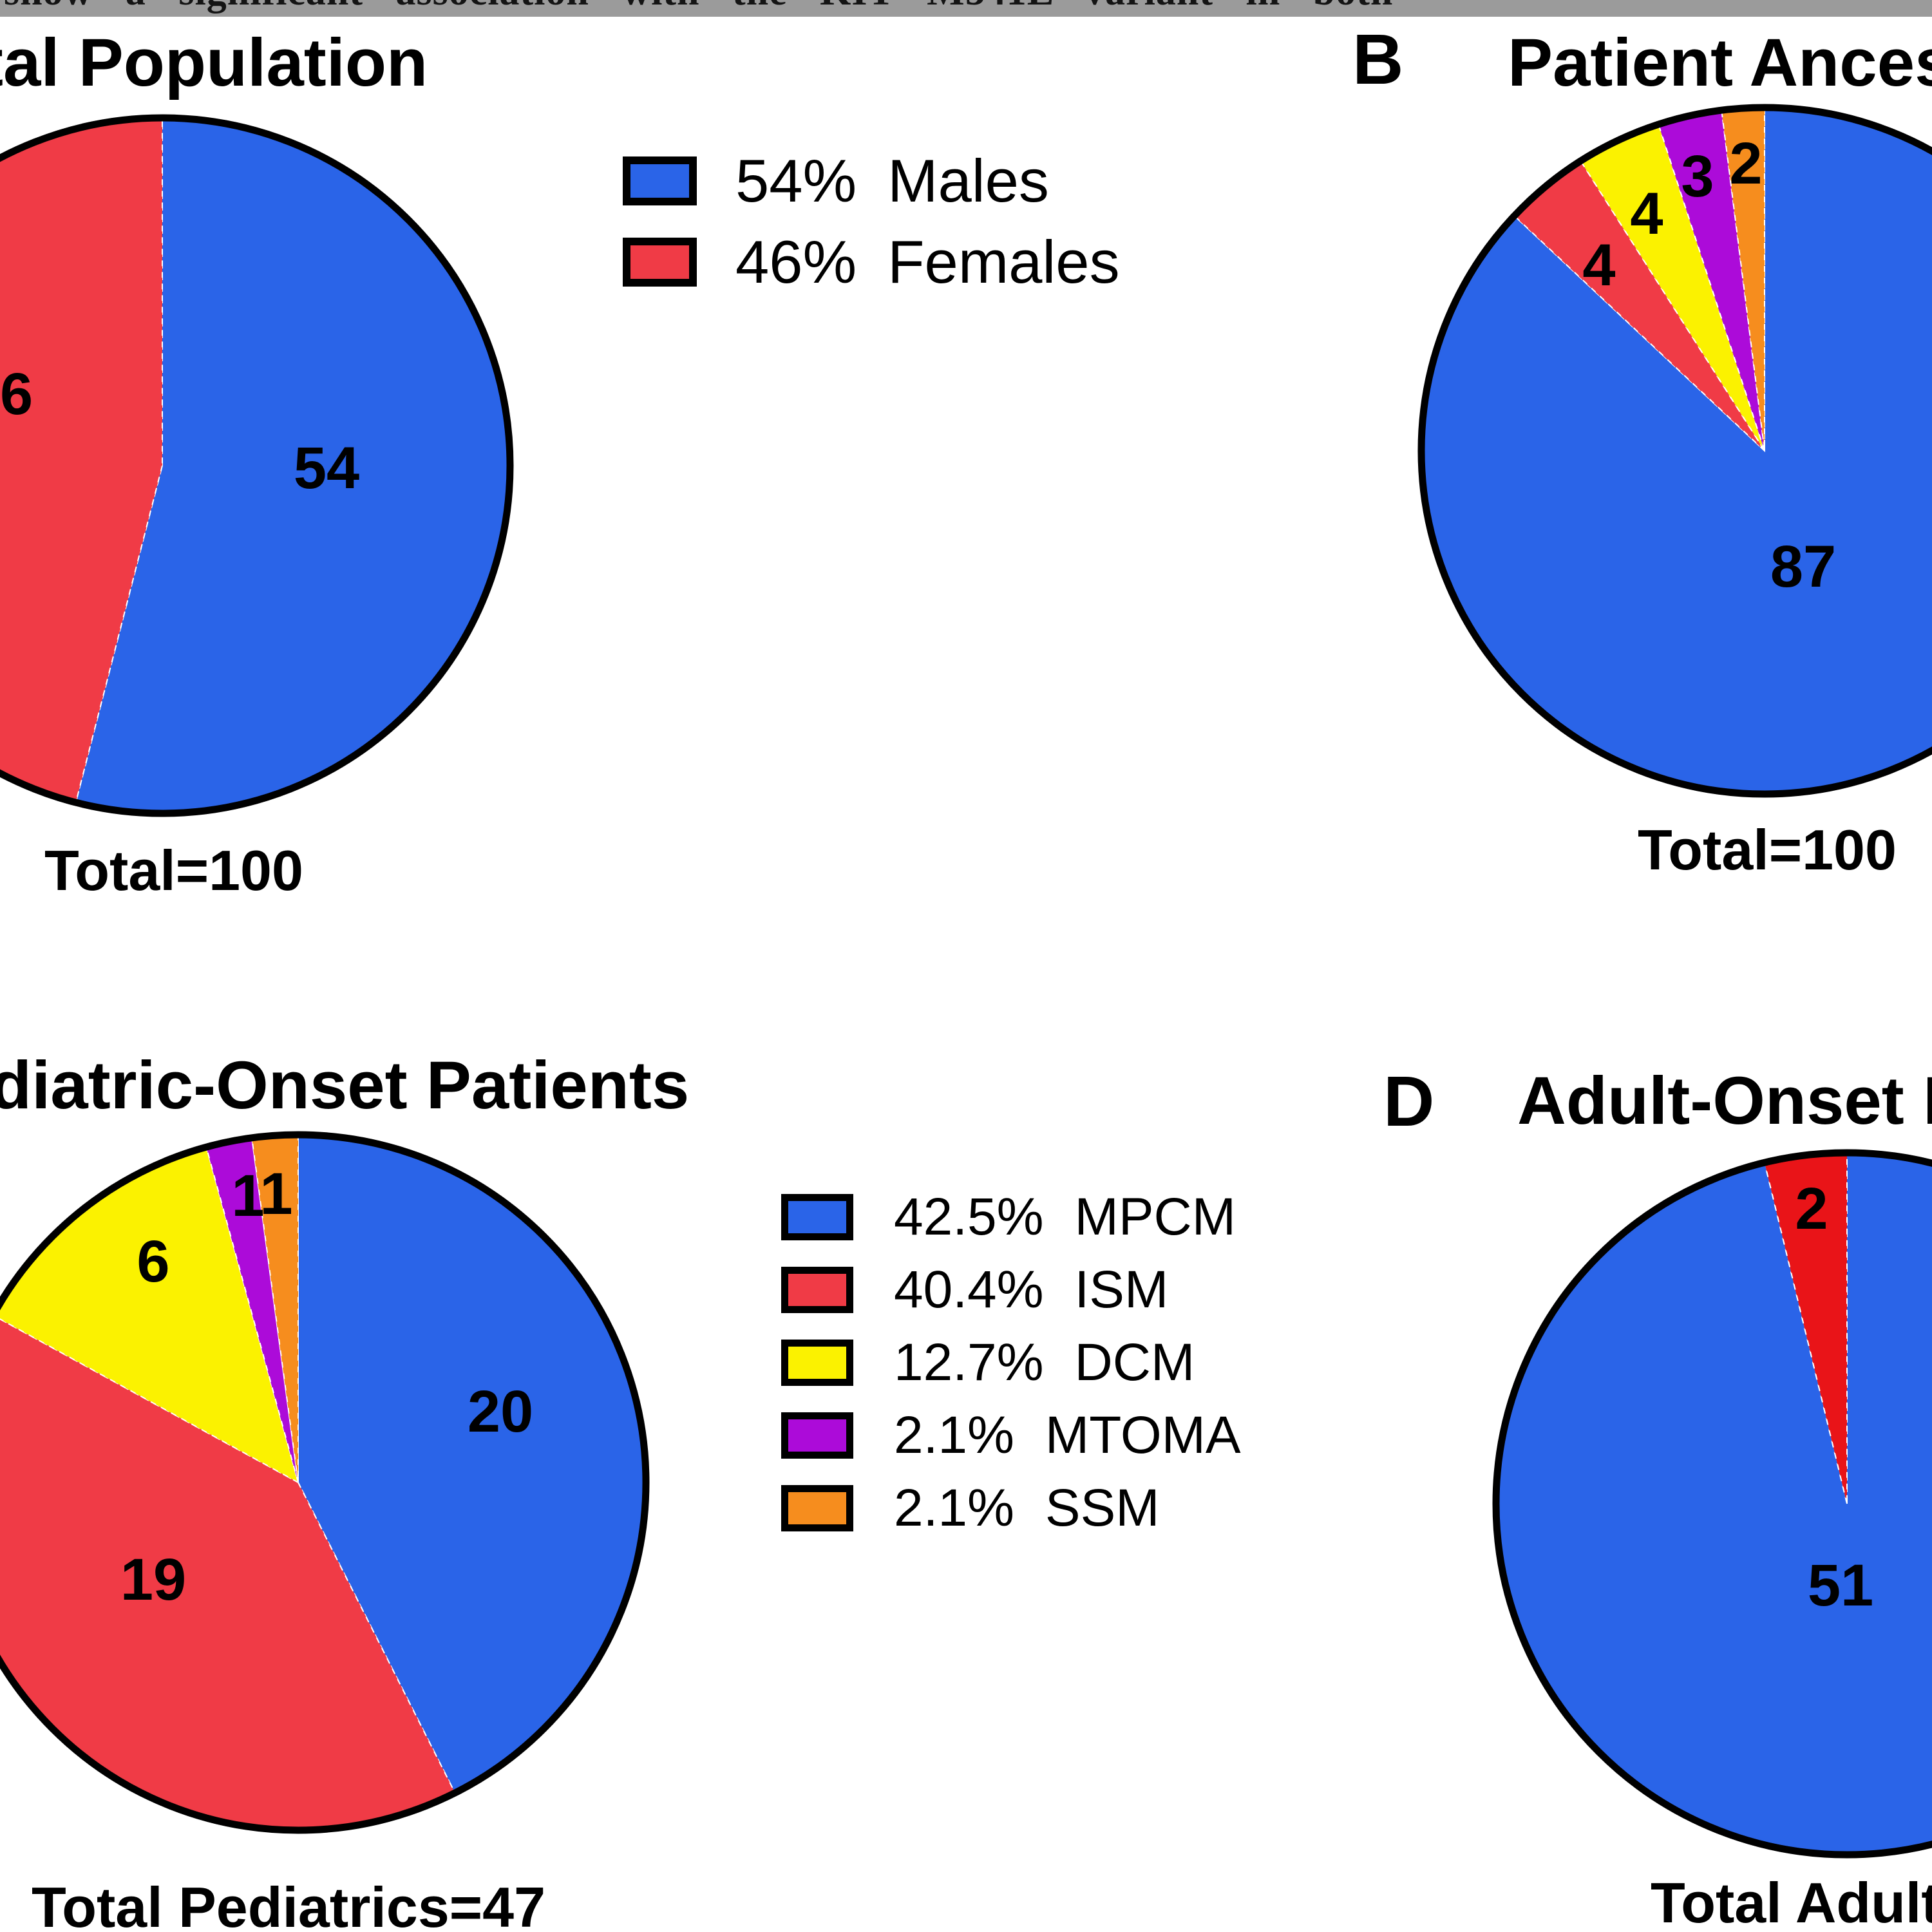 This screenshot has width=1932, height=1932. Describe the element at coordinates (1378, 60) in the screenshot. I see `panel-b-letter: B` at that location.